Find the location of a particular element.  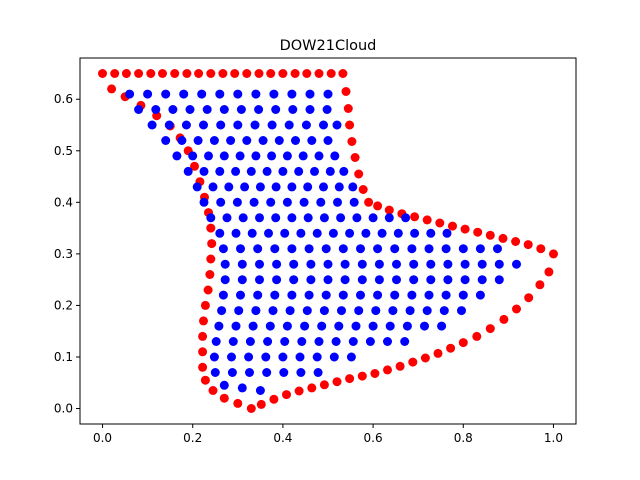

y-tick-label: 0.3 is located at coordinates (63, 254).